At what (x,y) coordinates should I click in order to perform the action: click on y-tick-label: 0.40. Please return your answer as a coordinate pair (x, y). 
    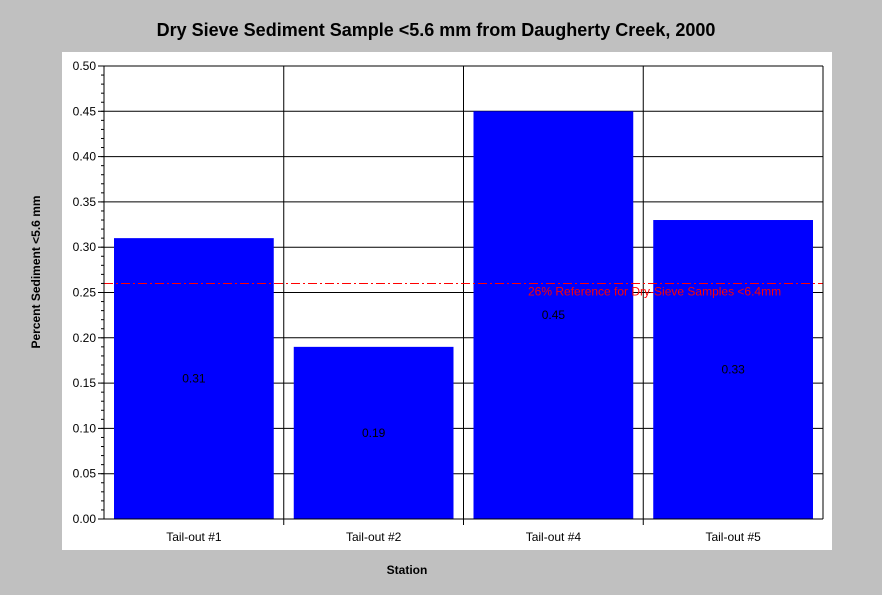
    Looking at the image, I should click on (85, 157).